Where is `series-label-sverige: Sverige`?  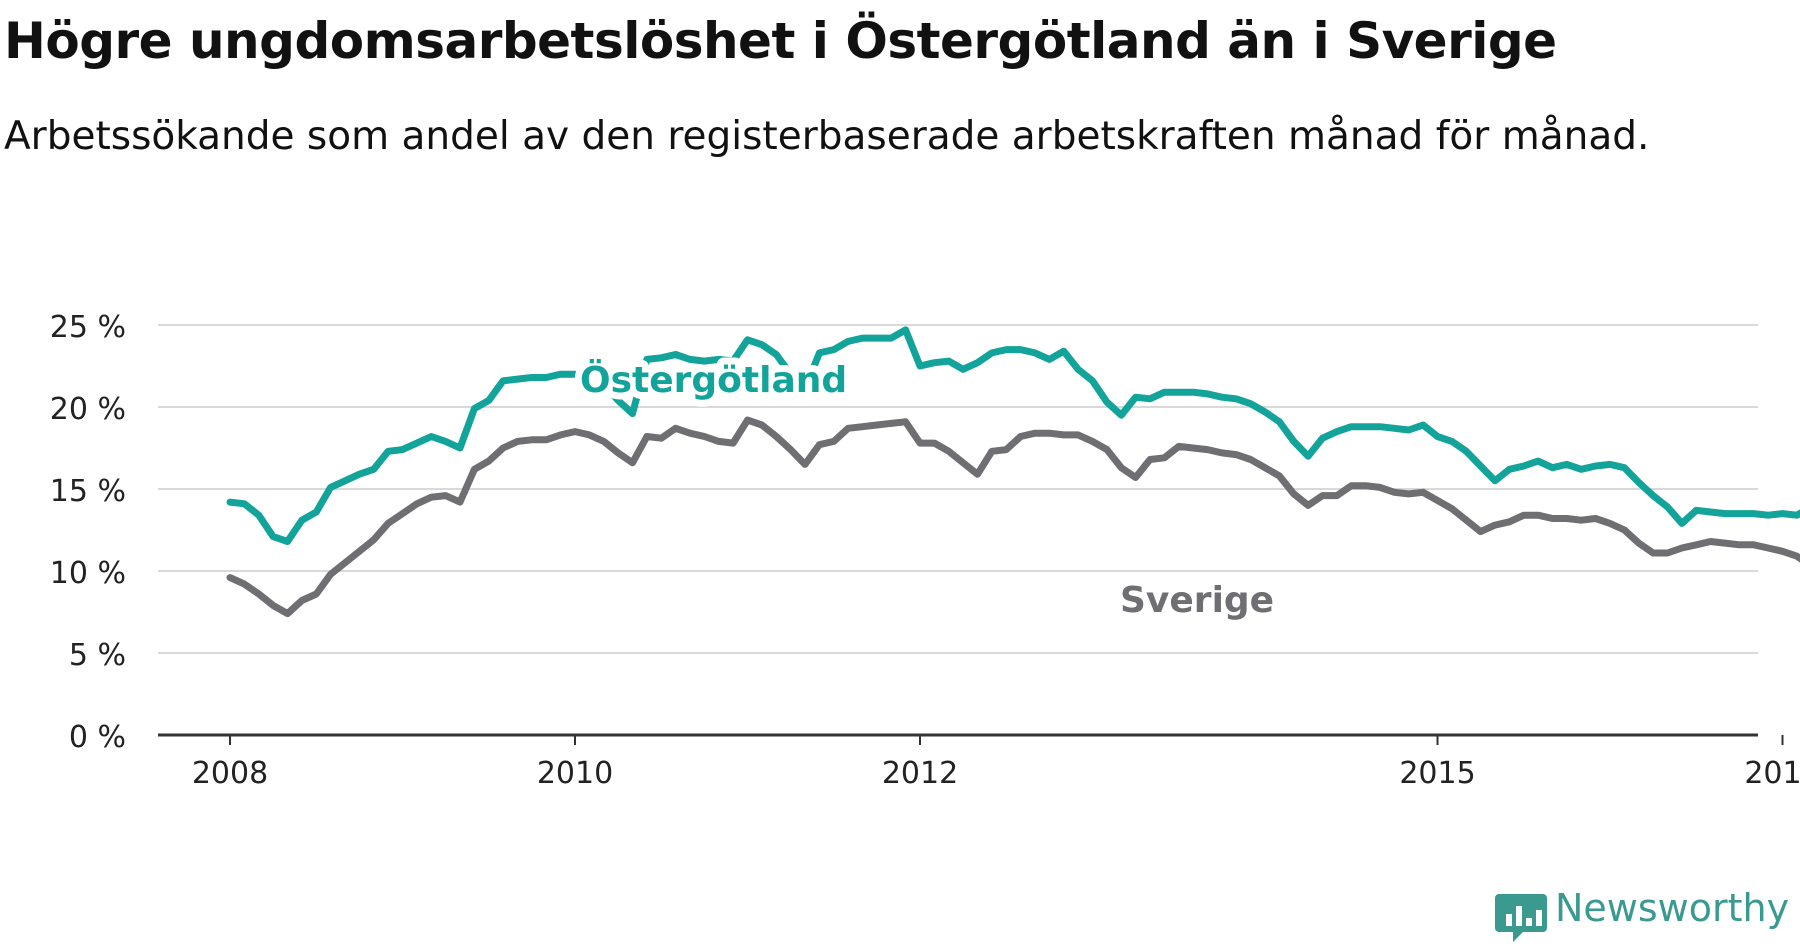
series-label-sverige: Sverige is located at coordinates (1197, 600).